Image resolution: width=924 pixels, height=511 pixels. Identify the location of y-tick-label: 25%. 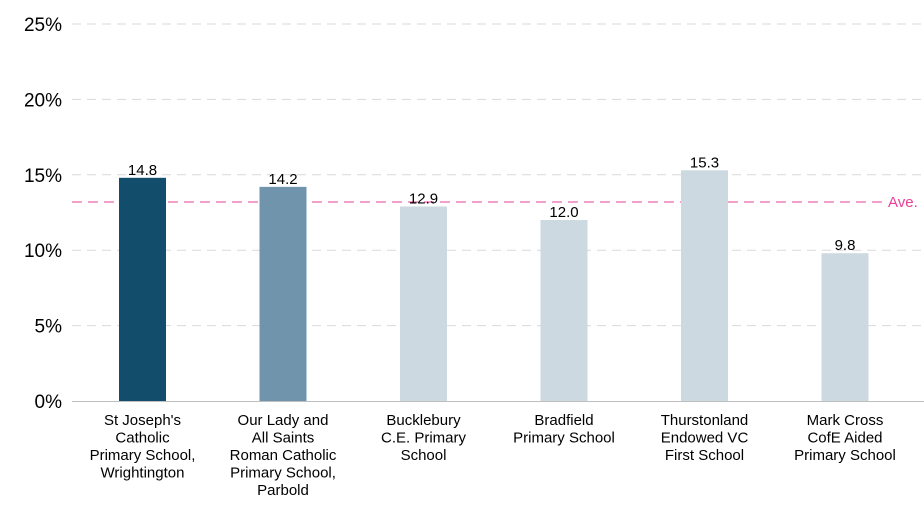
(43, 25).